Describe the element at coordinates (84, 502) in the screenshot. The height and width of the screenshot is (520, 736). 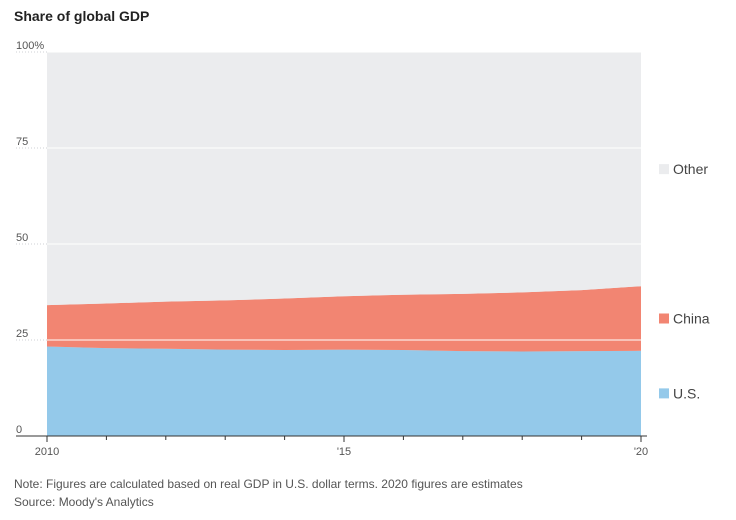
I see `source-text: Source: Moody's Analytics` at that location.